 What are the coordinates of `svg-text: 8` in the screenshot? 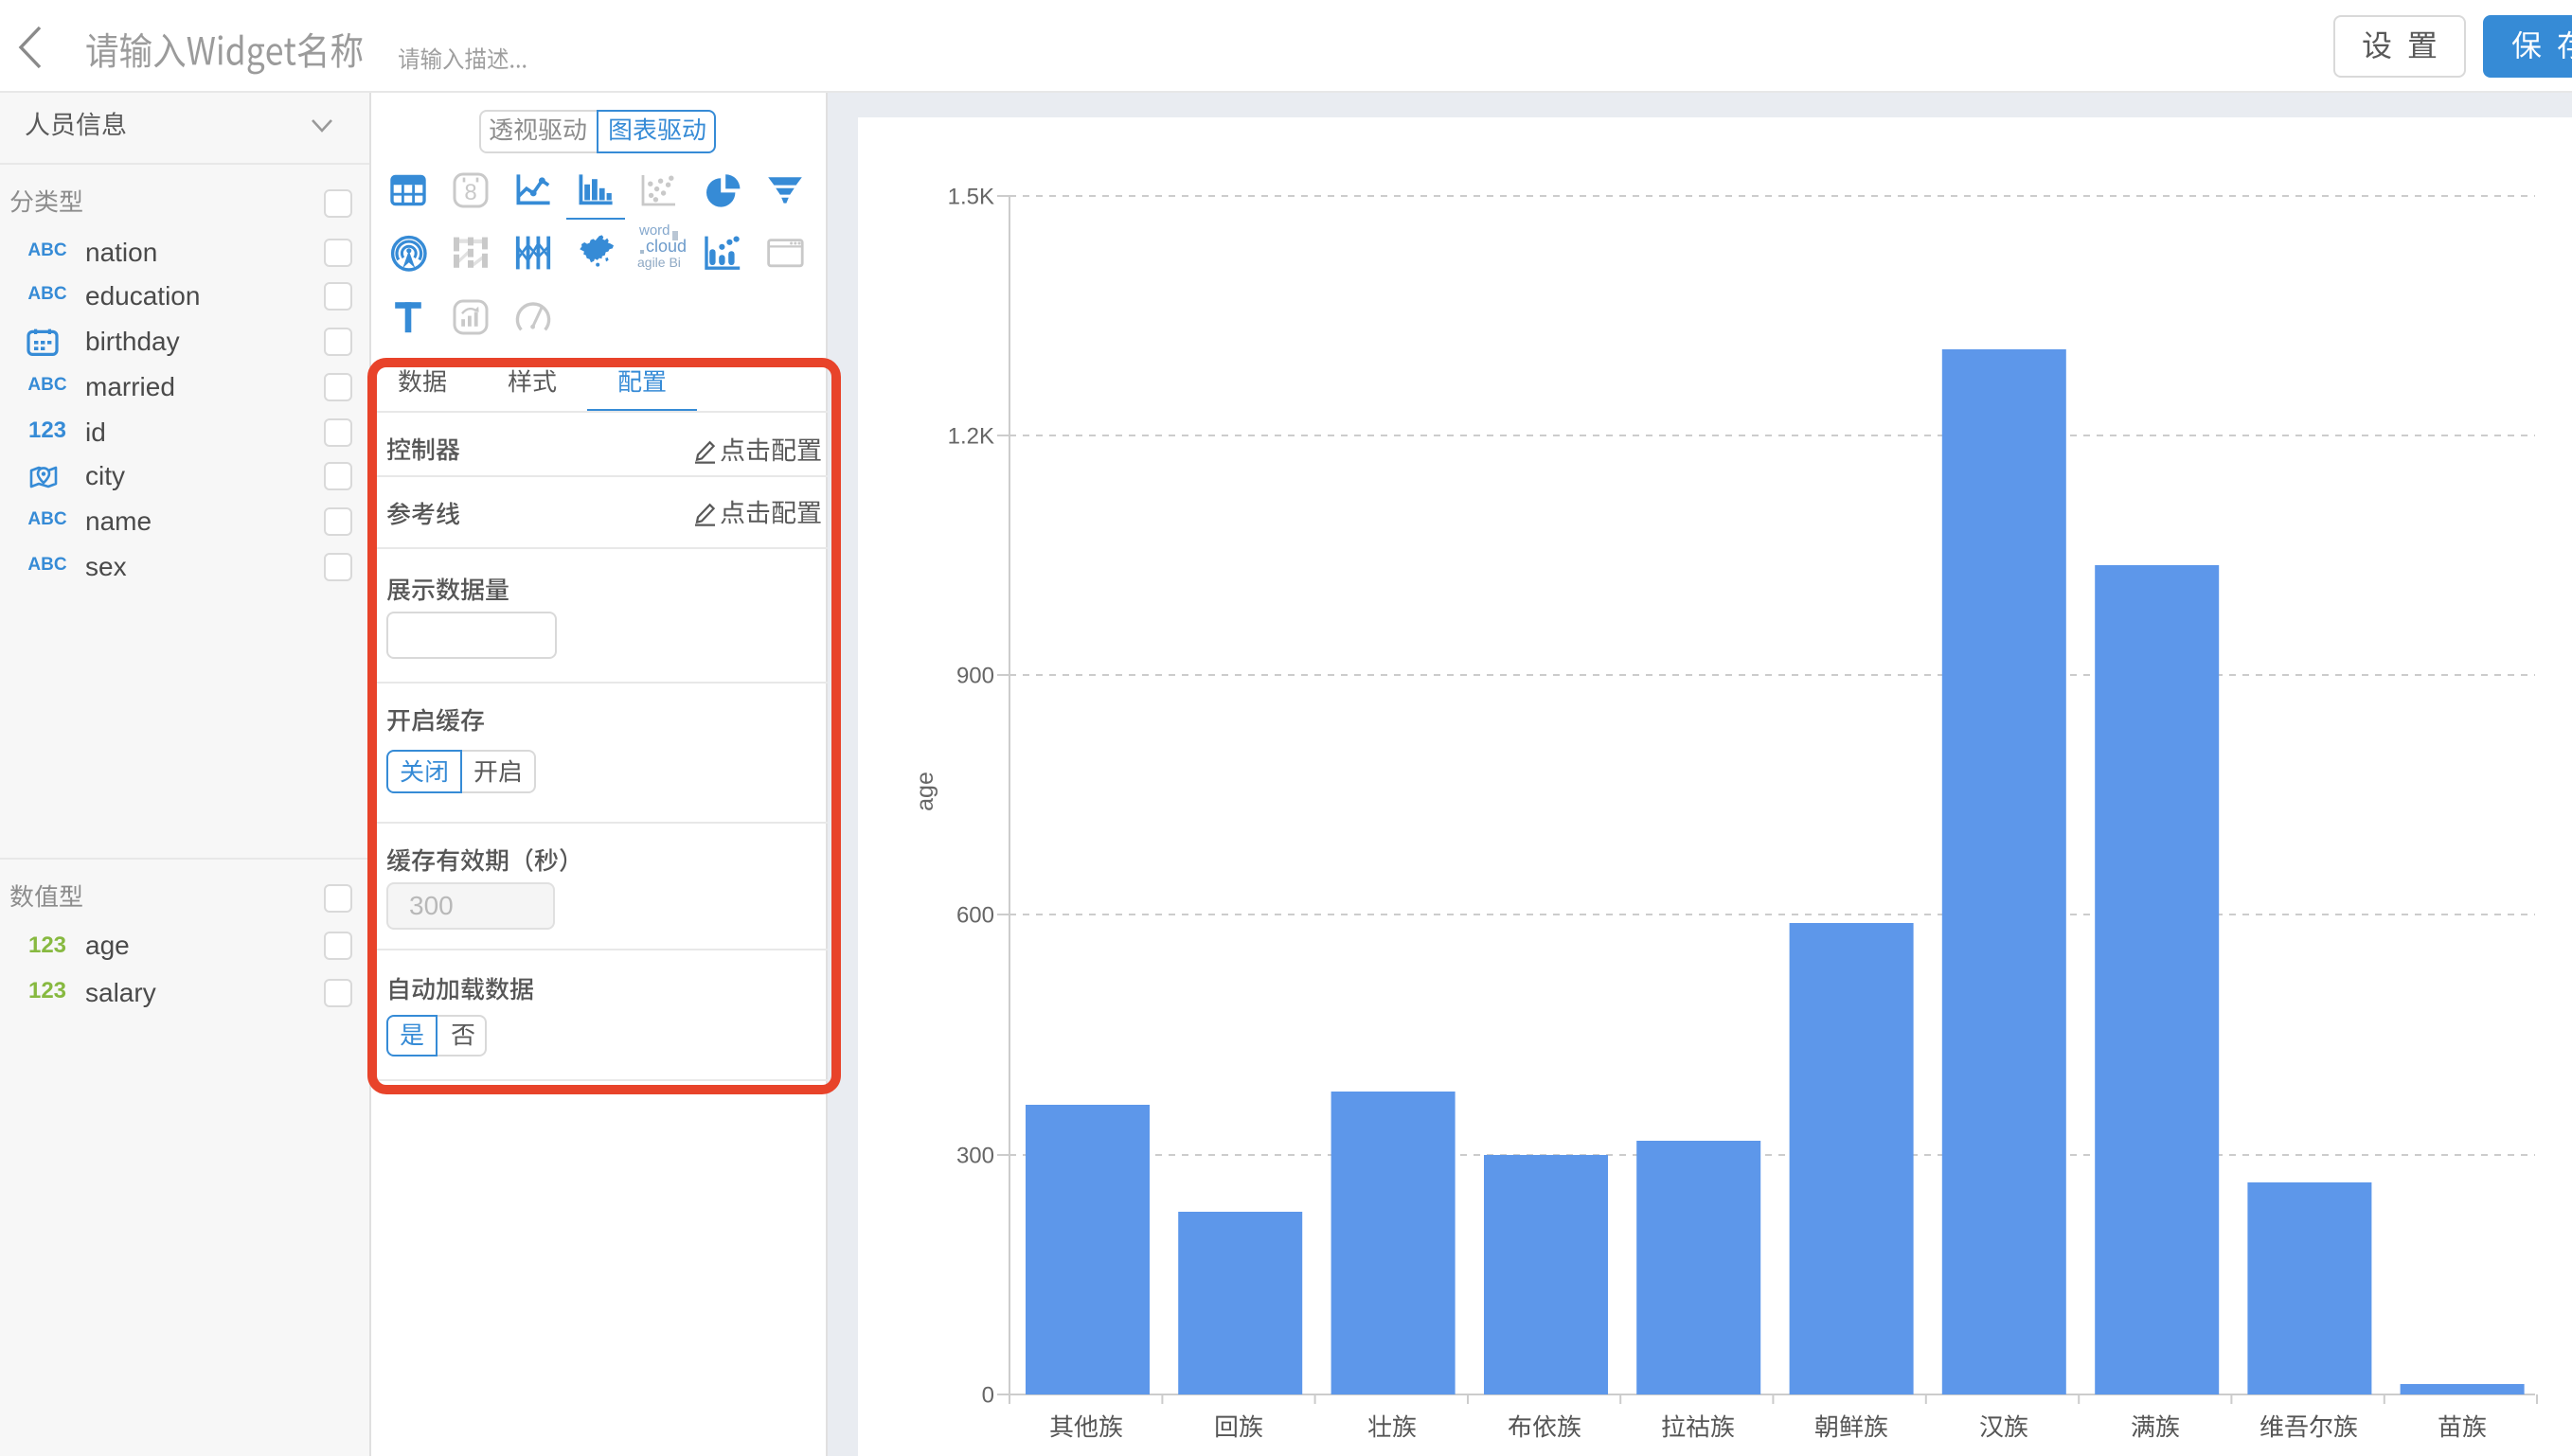 It's located at (470, 192).